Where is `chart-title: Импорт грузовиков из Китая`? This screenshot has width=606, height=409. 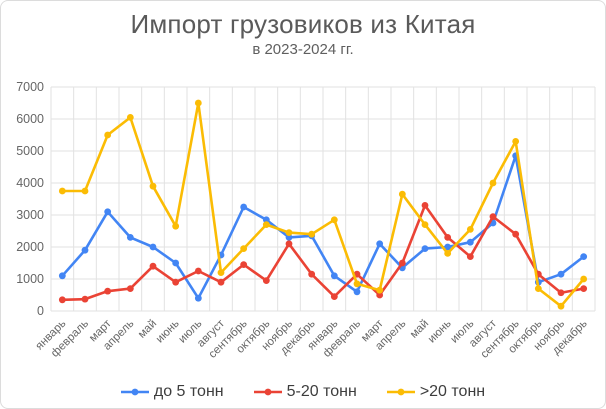 chart-title: Импорт грузовиков из Китая is located at coordinates (303, 24).